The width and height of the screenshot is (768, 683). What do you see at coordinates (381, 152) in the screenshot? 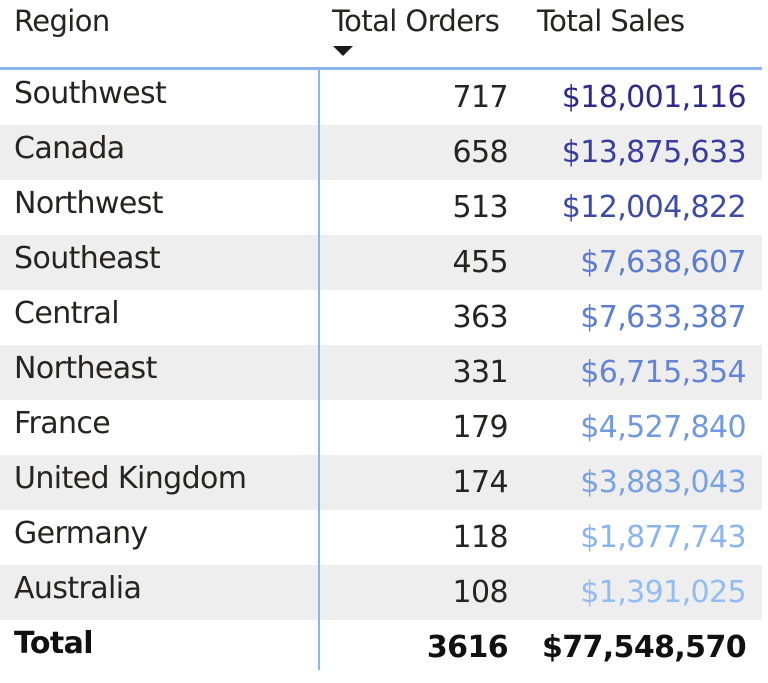
I see `table-row: Canada 658 $13,875,633` at bounding box center [381, 152].